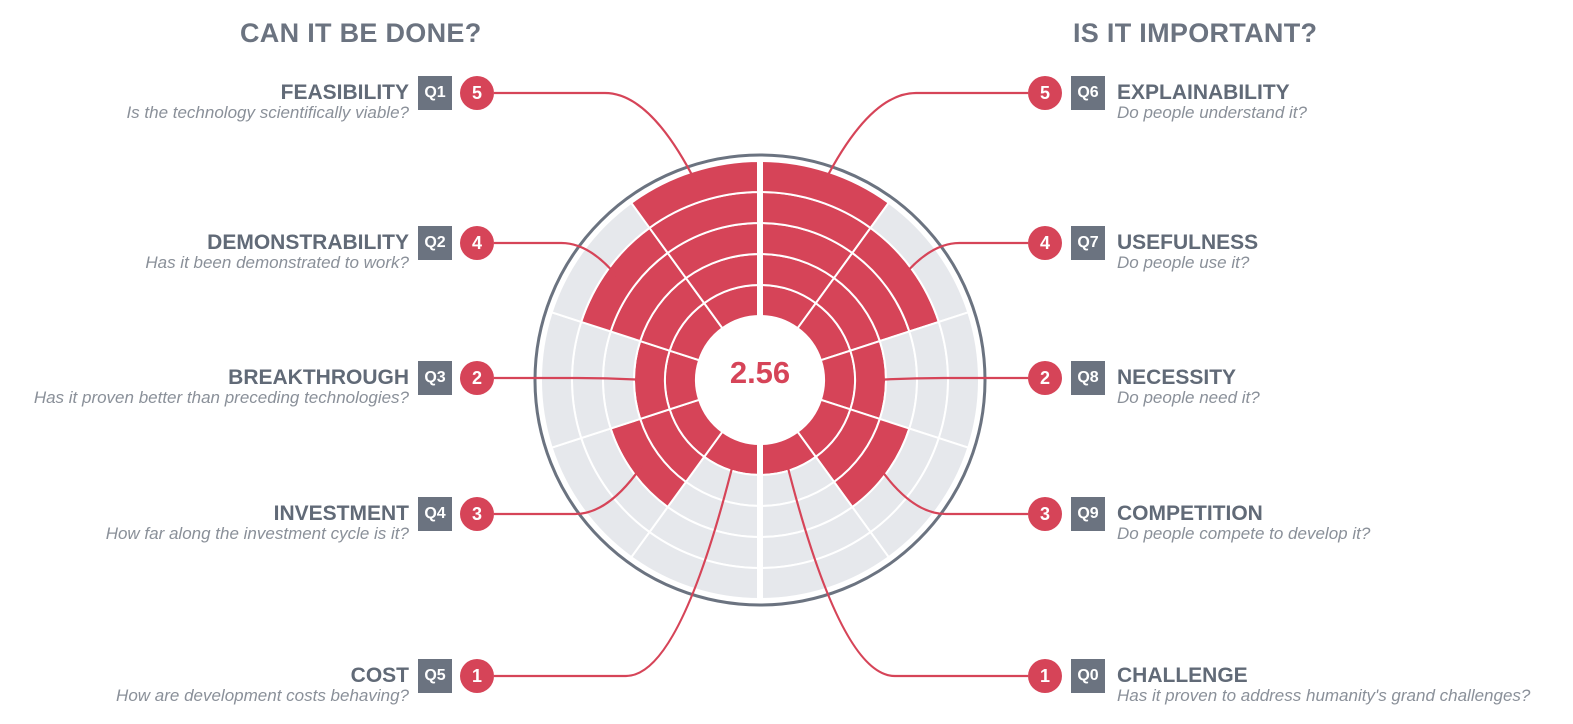 The width and height of the screenshot is (1573, 724). What do you see at coordinates (308, 242) in the screenshot?
I see `question-label: DEMONSTRABILITY` at bounding box center [308, 242].